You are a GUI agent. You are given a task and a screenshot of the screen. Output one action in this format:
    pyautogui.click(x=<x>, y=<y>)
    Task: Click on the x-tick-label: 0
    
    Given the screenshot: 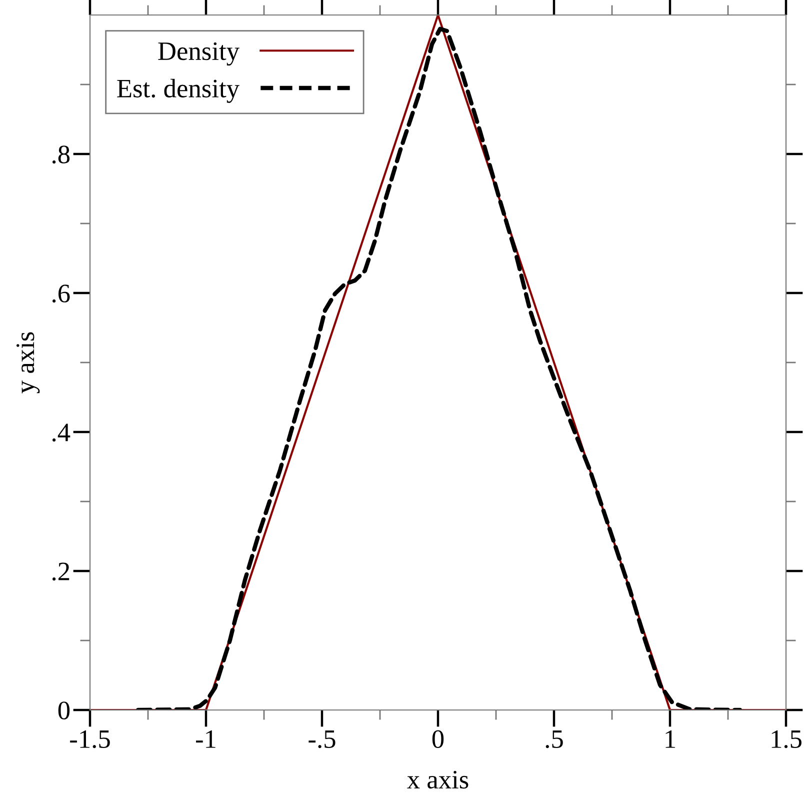 What is the action you would take?
    pyautogui.click(x=438, y=739)
    